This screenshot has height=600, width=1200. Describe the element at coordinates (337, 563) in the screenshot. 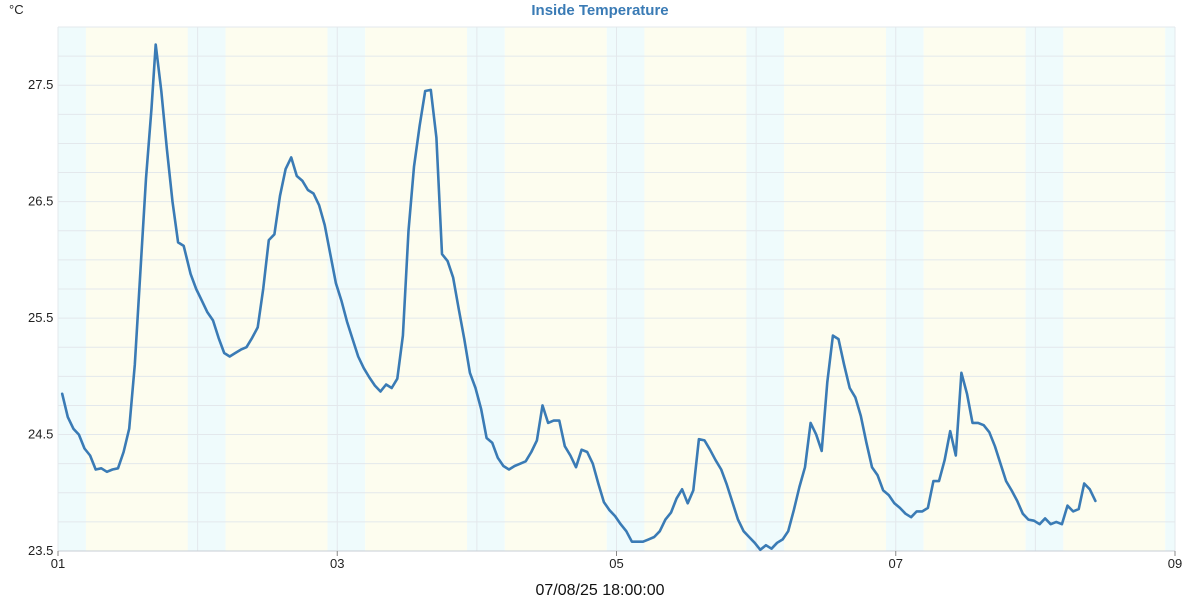

I see `x-tick-label: 03` at that location.